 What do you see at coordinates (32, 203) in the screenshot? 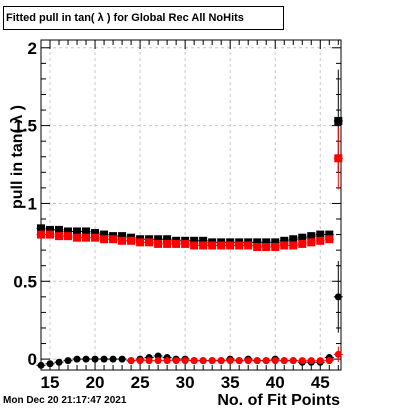
I see `y-tick-label: 1` at bounding box center [32, 203].